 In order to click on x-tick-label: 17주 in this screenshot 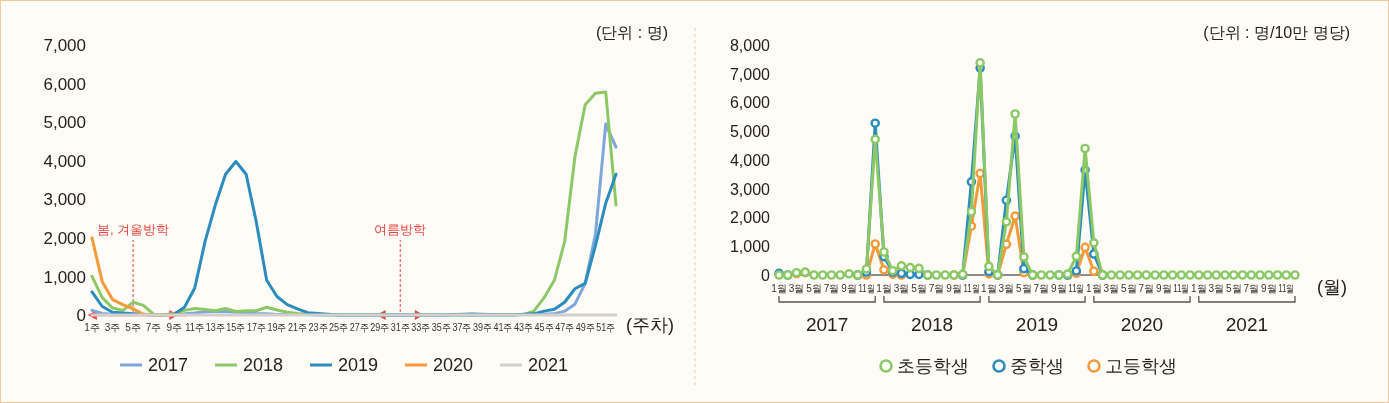, I will do `click(257, 327)`.